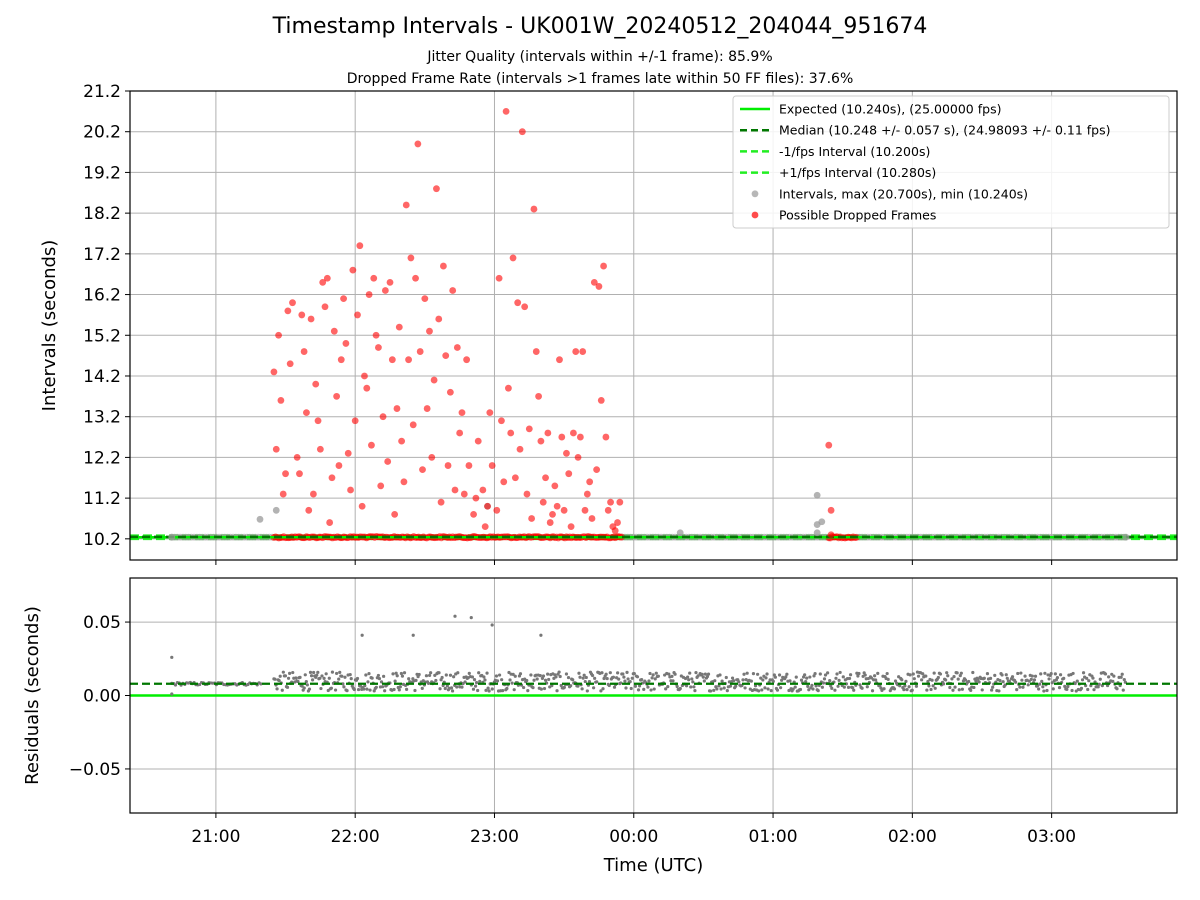 The width and height of the screenshot is (1200, 900). I want to click on x-tick-label: 23:00, so click(494, 837).